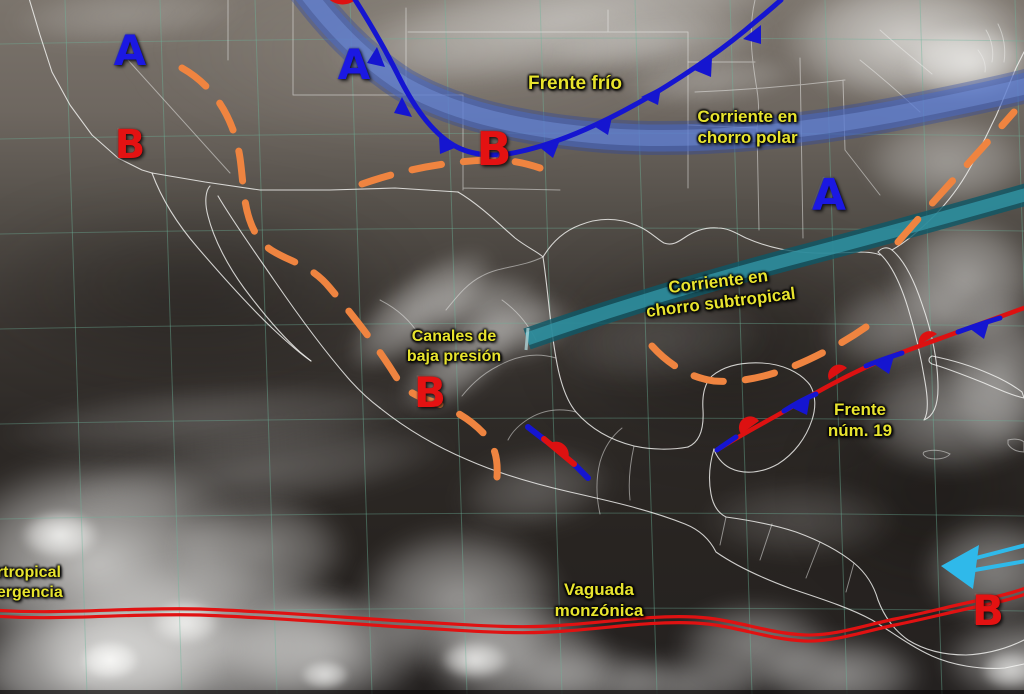 The height and width of the screenshot is (694, 1024). I want to click on subtropical-jet-stream-ribbon, so click(773, 267).